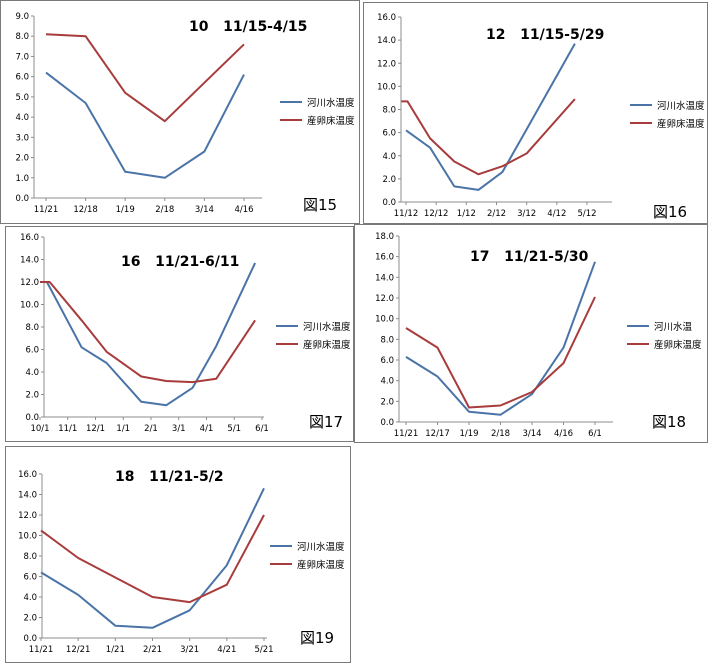 The width and height of the screenshot is (708, 663). Describe the element at coordinates (115, 650) in the screenshot. I see `x-tick-label: 1/21` at that location.